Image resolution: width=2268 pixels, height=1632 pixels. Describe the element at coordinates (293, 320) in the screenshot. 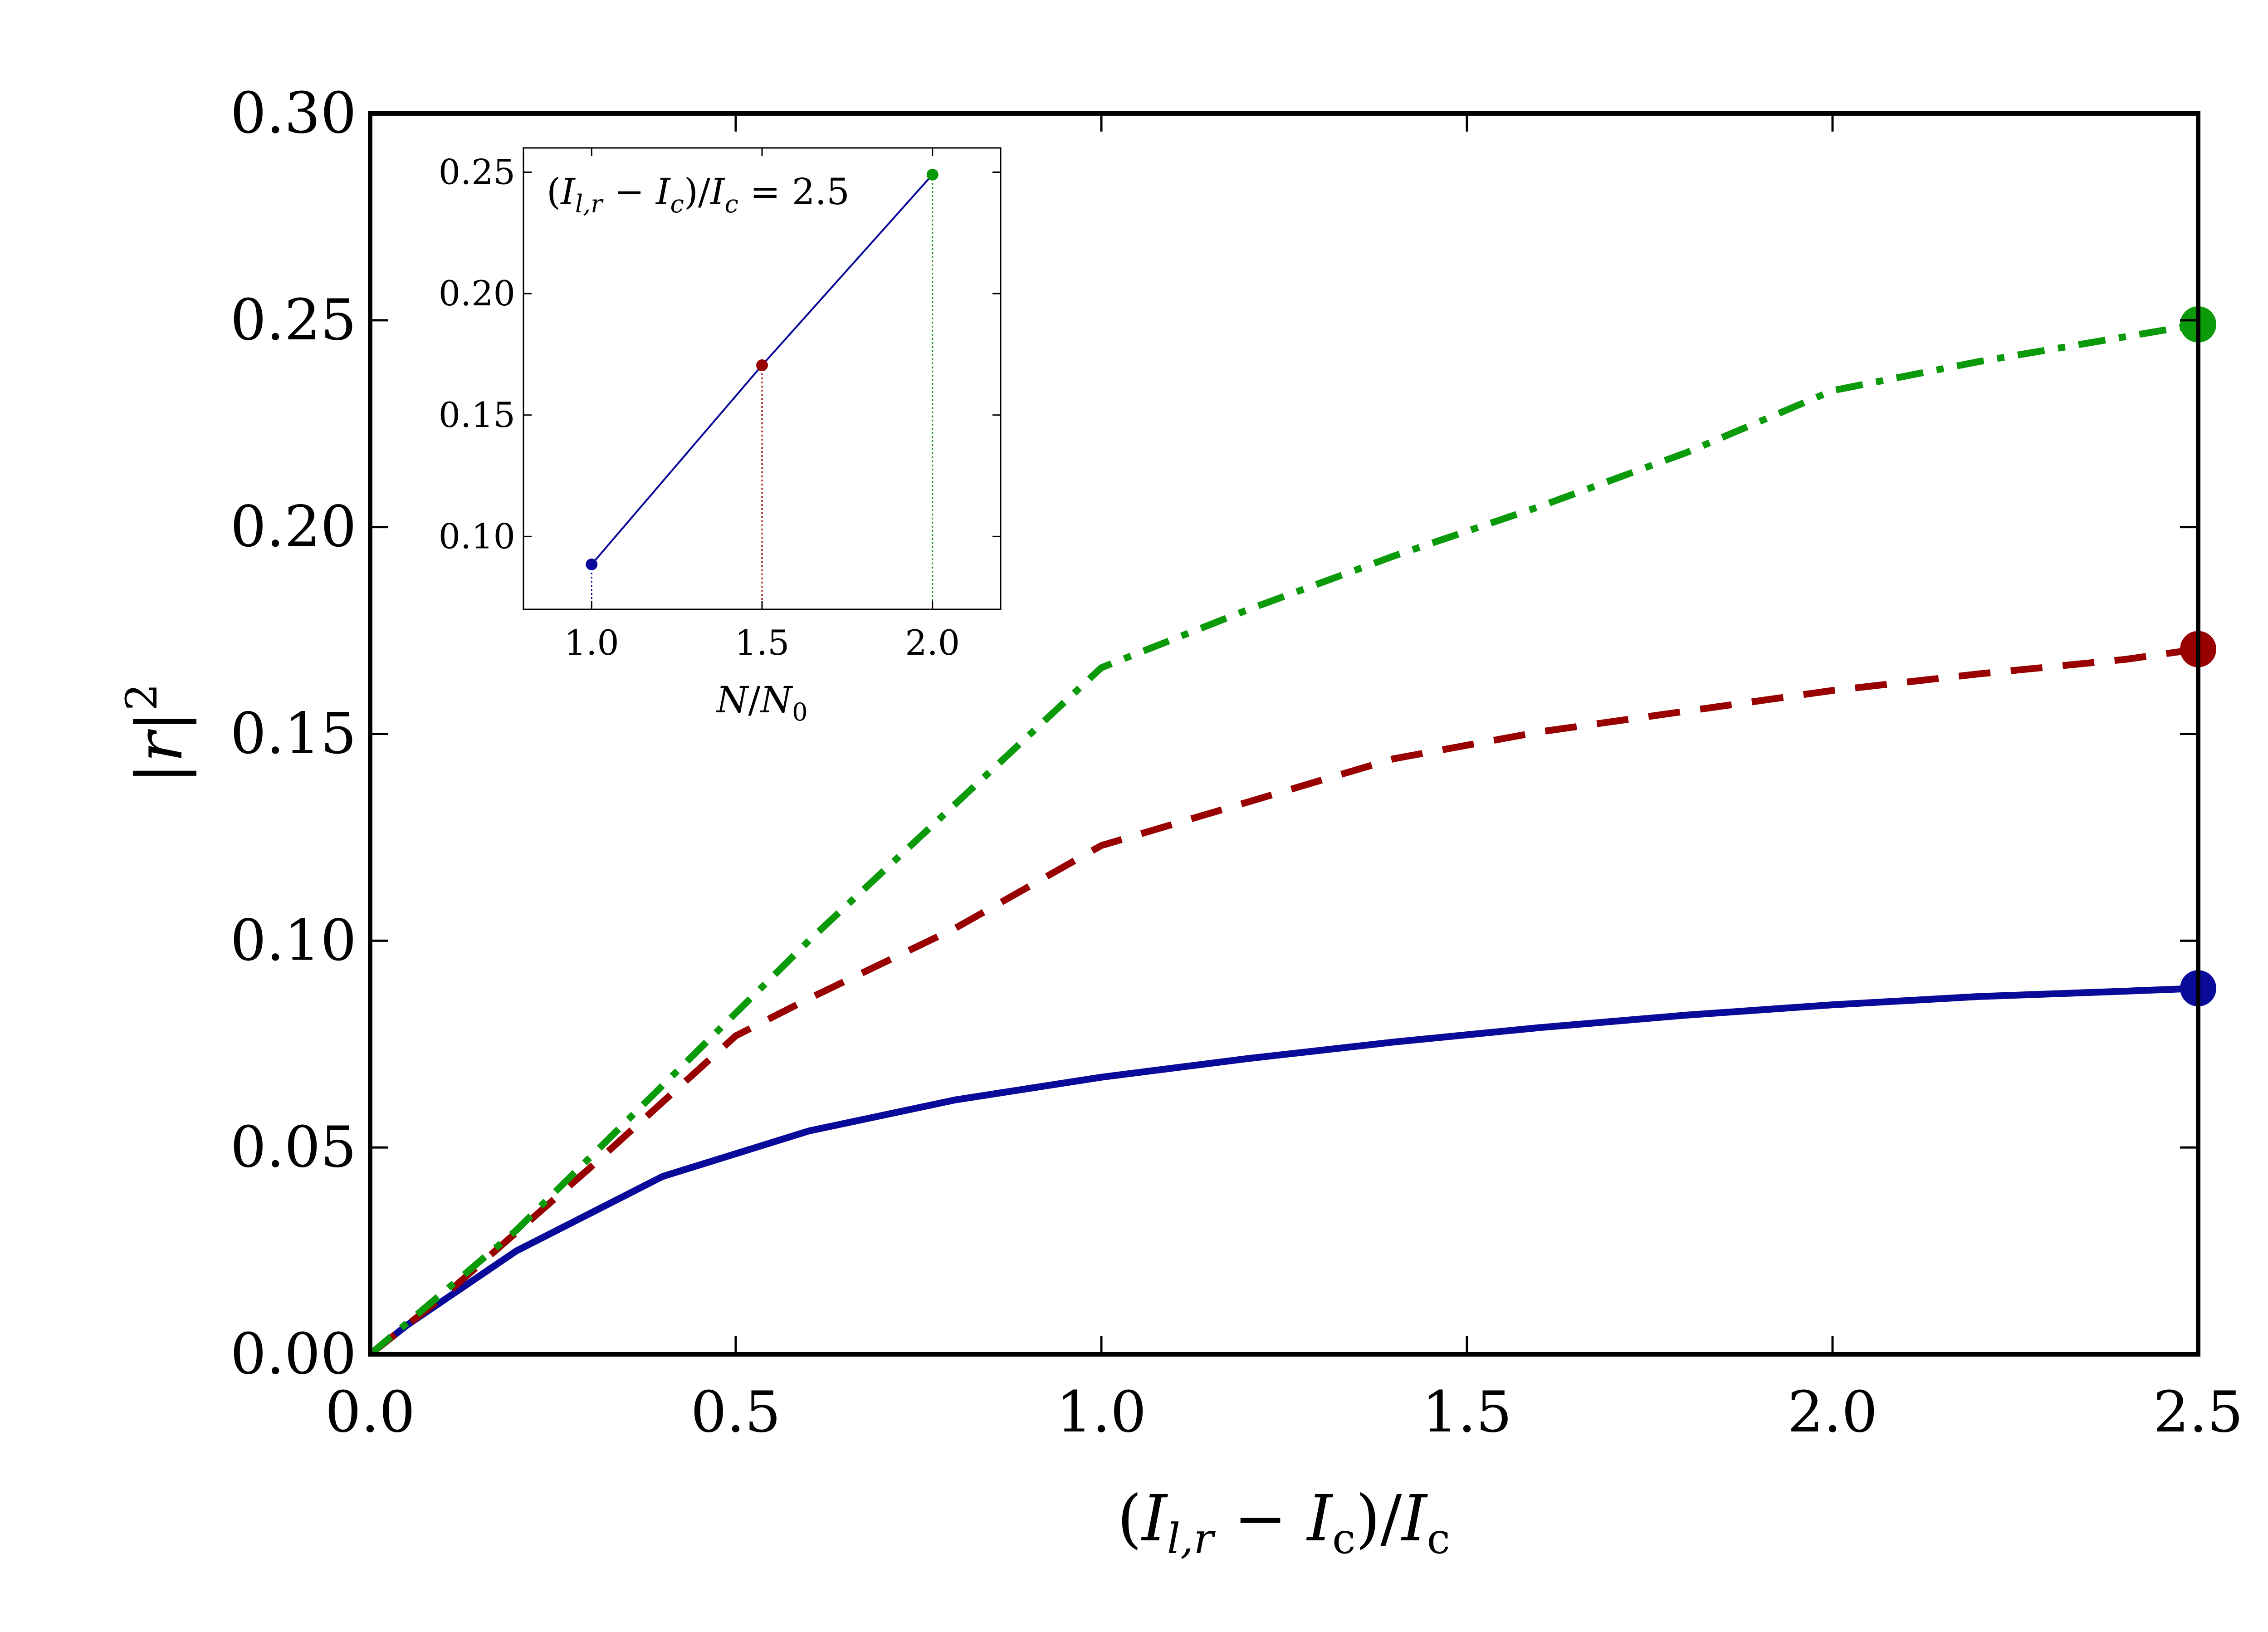

I see `y-tick-label: 0.25` at that location.